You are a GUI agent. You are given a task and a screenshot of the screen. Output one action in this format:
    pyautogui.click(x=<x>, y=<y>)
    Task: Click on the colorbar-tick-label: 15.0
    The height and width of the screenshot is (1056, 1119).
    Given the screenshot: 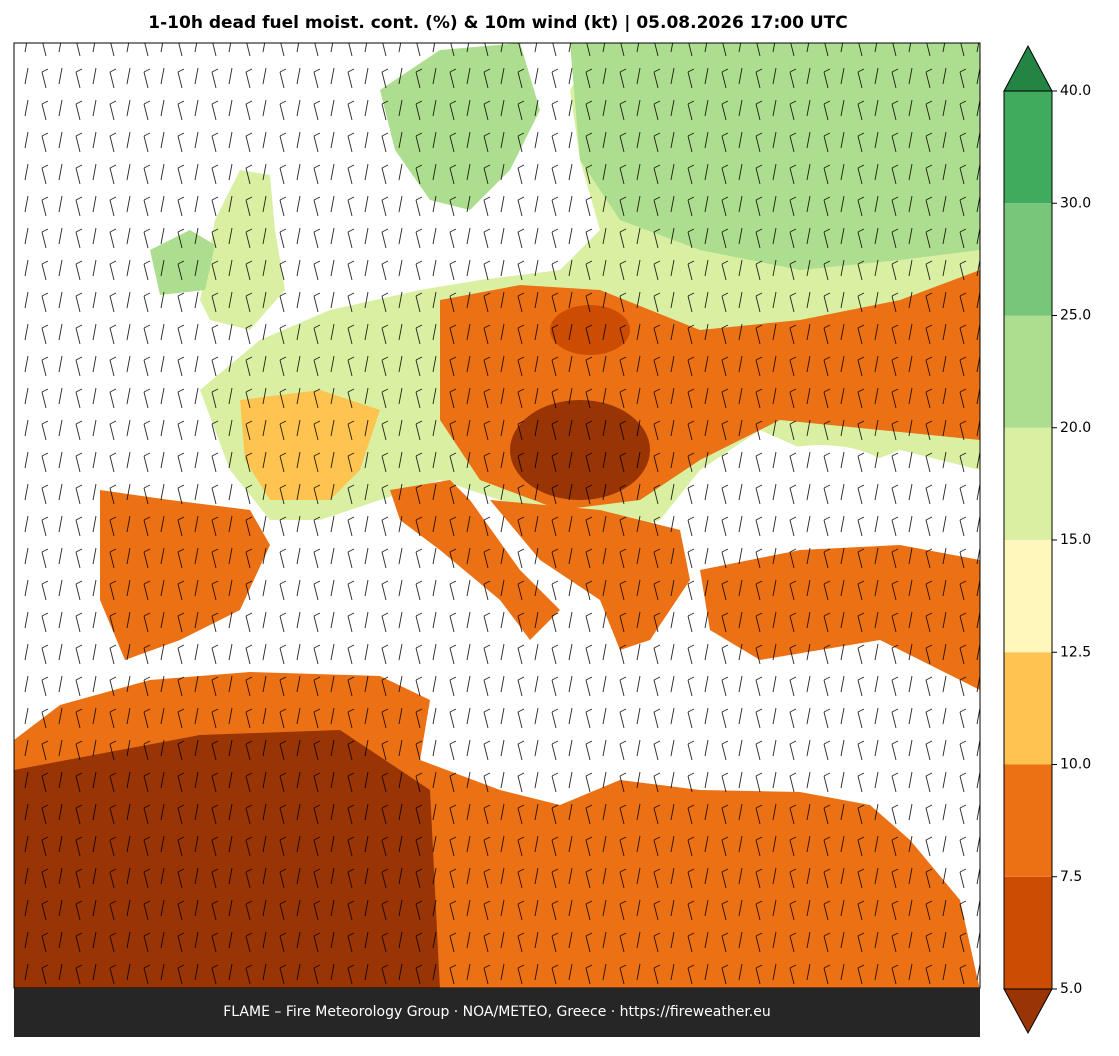 What is the action you would take?
    pyautogui.click(x=1075, y=540)
    